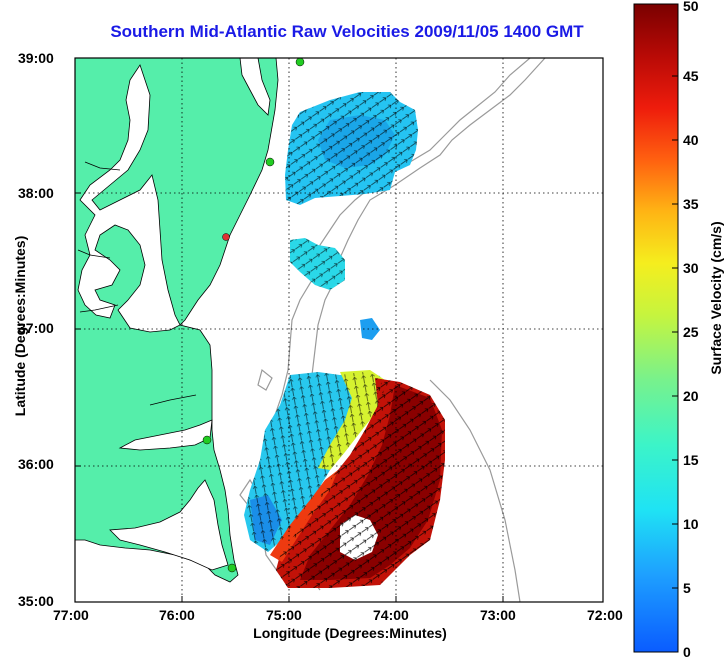 The image size is (724, 660). I want to click on chesapeake-bay, so click(129, 198).